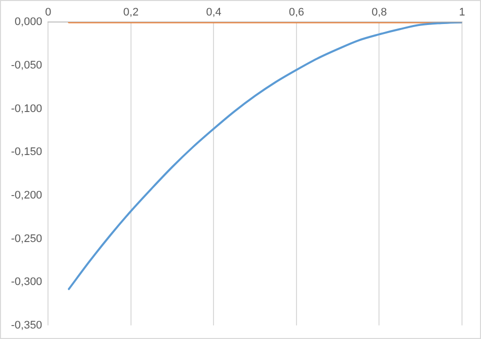 The image size is (481, 339). I want to click on x-tick-label: 1, so click(462, 12).